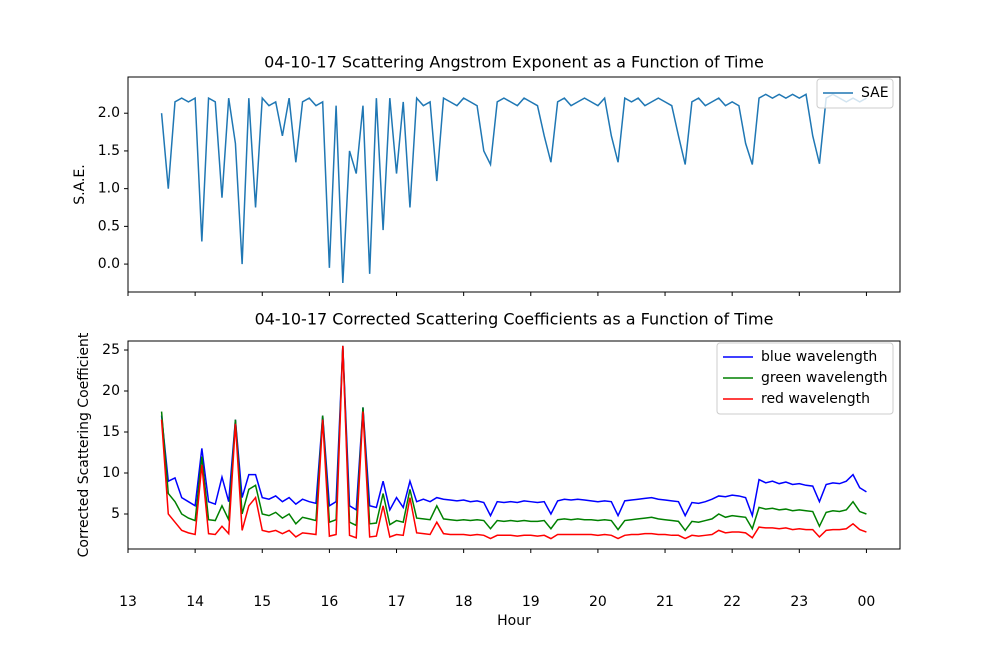  Describe the element at coordinates (824, 378) in the screenshot. I see `legend-label: green wavelength` at that location.